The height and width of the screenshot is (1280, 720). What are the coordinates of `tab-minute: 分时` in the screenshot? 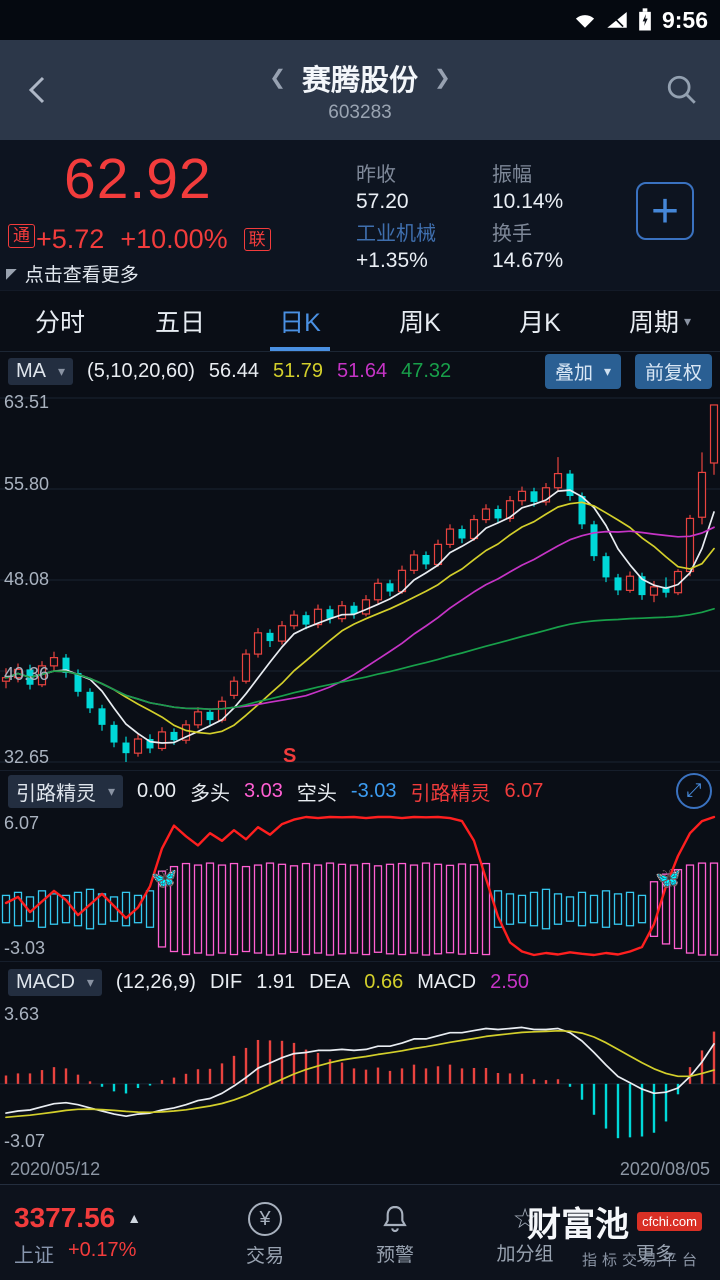 It's located at (59, 323).